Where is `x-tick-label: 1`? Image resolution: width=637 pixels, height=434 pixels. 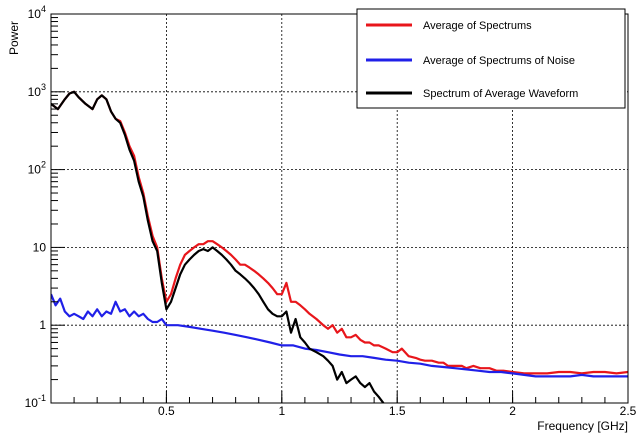 x-tick-label: 1 is located at coordinates (281, 411).